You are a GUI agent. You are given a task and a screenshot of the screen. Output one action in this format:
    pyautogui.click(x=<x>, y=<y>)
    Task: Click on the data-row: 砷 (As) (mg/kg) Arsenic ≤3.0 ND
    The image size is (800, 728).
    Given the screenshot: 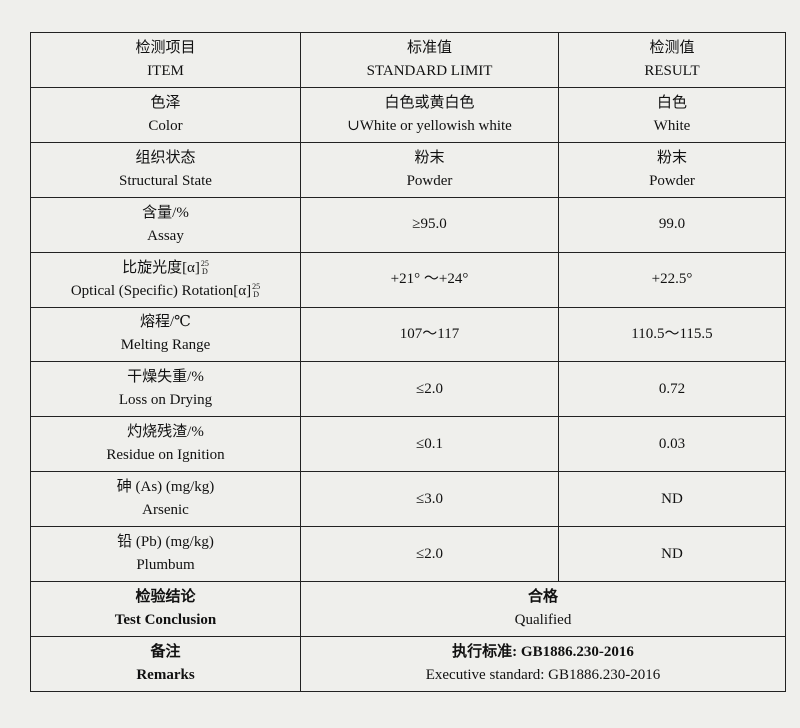 What is the action you would take?
    pyautogui.click(x=408, y=499)
    